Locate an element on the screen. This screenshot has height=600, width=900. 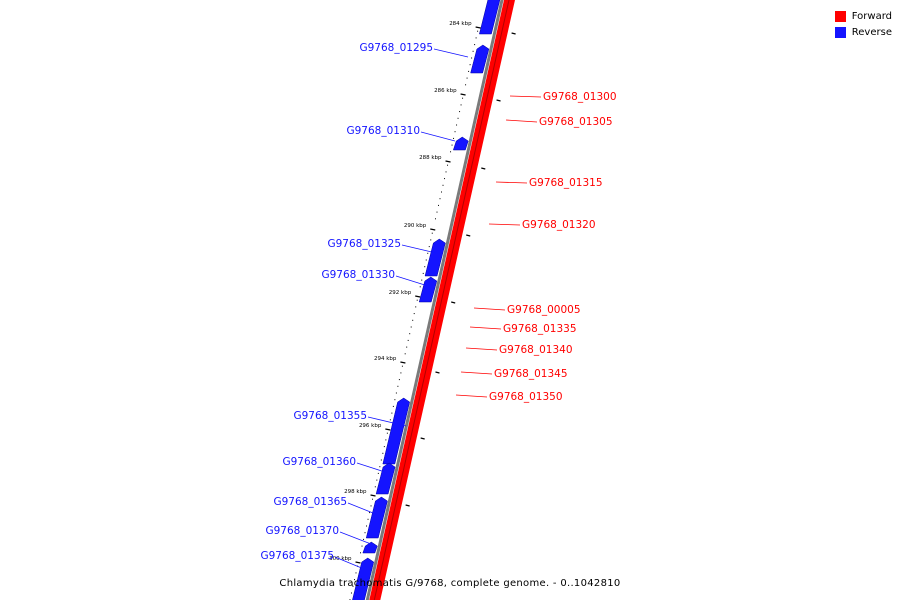
forward-gene-label: G9768_01300 is located at coordinates (580, 97).